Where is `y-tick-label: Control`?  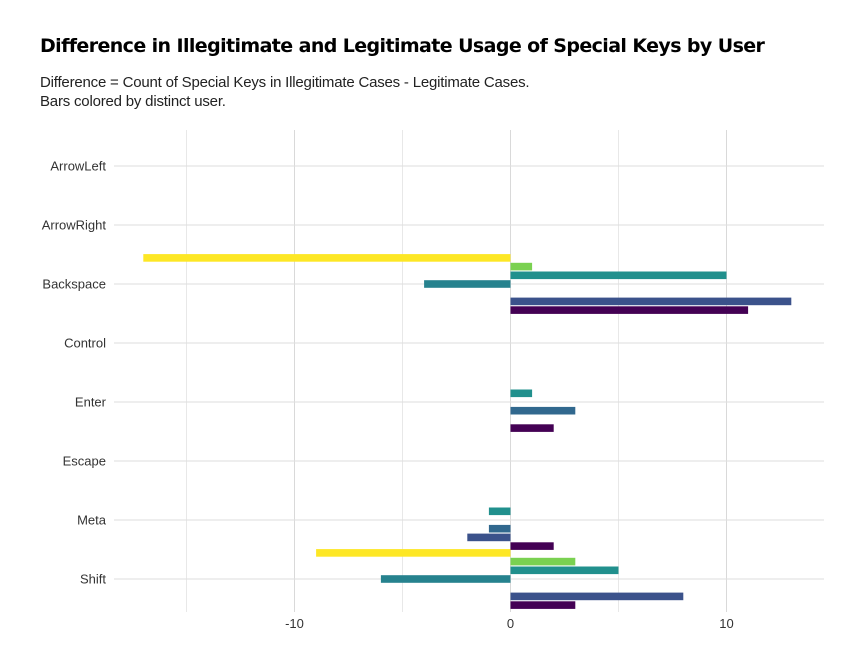
y-tick-label: Control is located at coordinates (85, 343).